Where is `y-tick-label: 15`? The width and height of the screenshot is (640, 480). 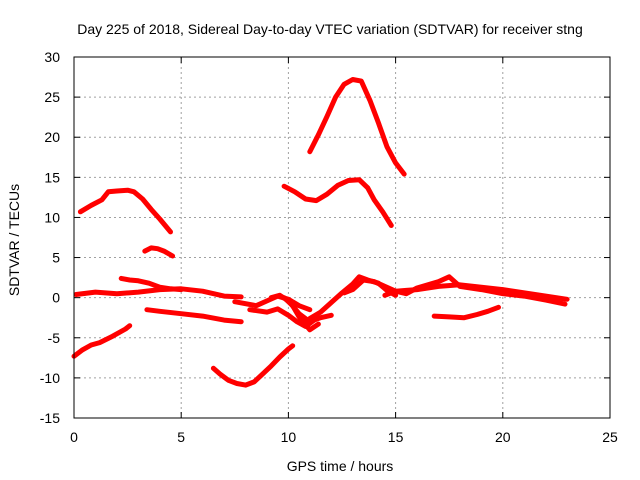 y-tick-label: 15 is located at coordinates (52, 177).